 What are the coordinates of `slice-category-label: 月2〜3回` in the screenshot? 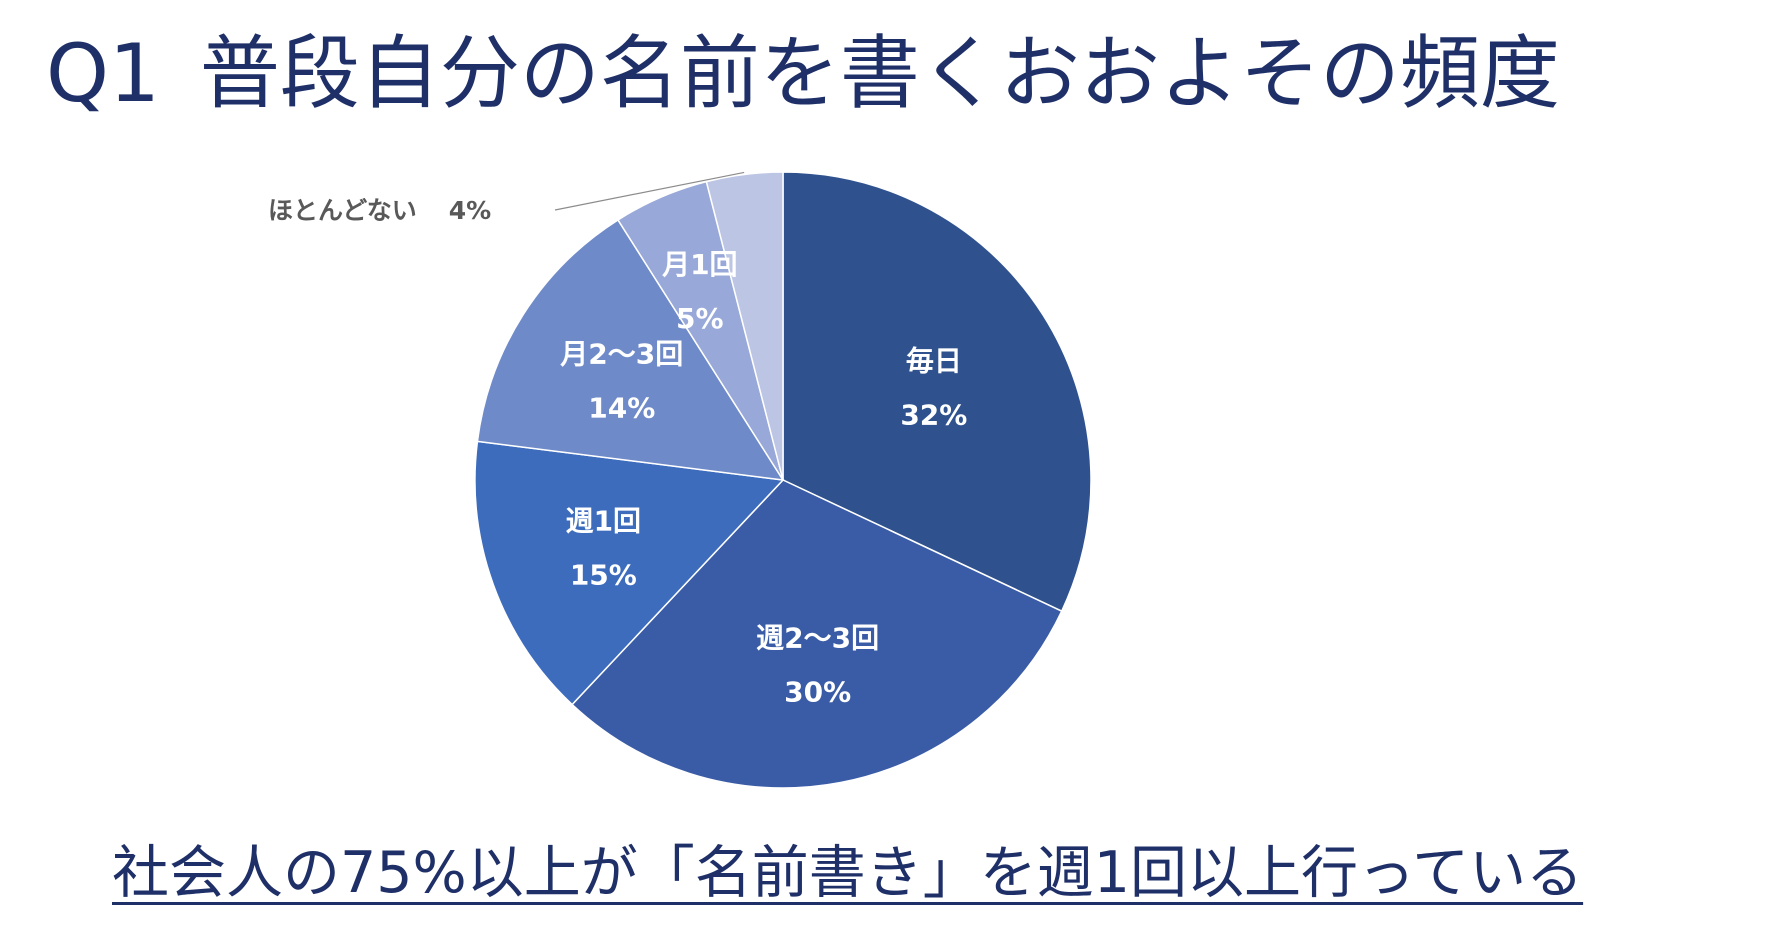 It's located at (621, 354).